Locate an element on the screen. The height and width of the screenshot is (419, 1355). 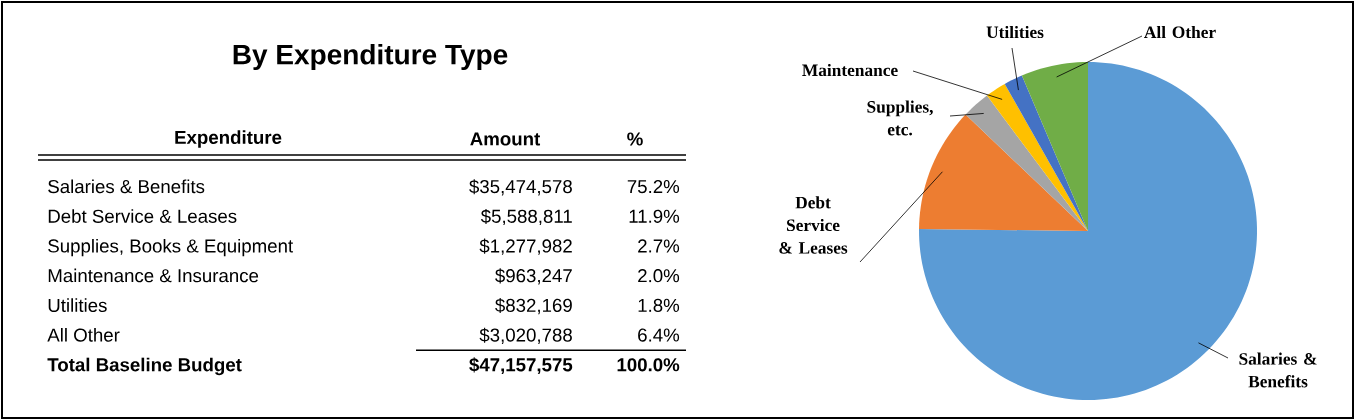
text: $5,588,811 is located at coordinates (526, 217).